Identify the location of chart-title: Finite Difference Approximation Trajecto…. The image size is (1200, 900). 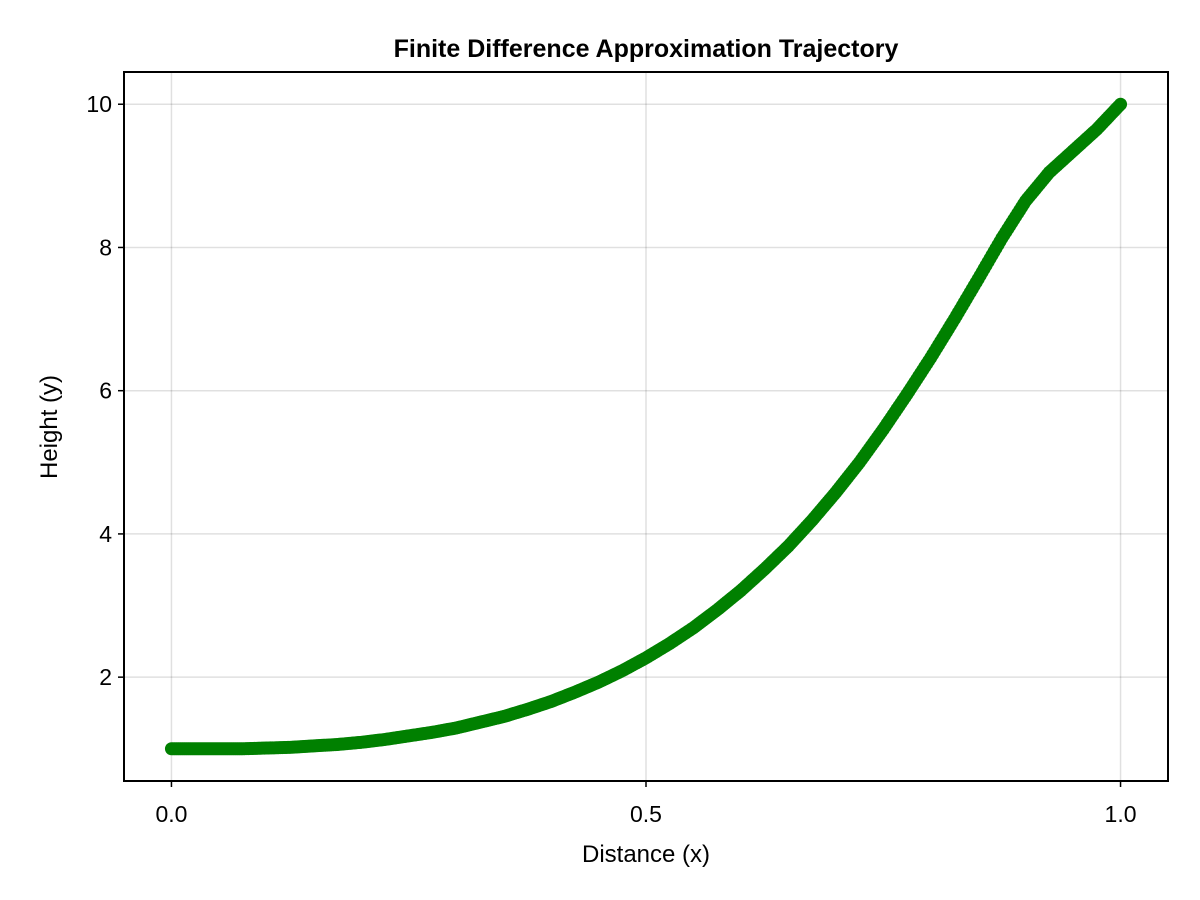
(646, 49).